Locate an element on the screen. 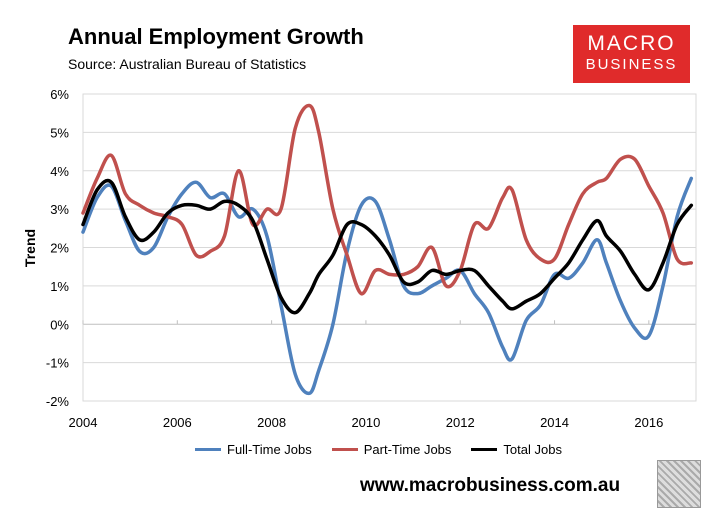 Image resolution: width=715 pixels, height=512 pixels. legend-item-part-time: Part-Time Jobs is located at coordinates (391, 449).